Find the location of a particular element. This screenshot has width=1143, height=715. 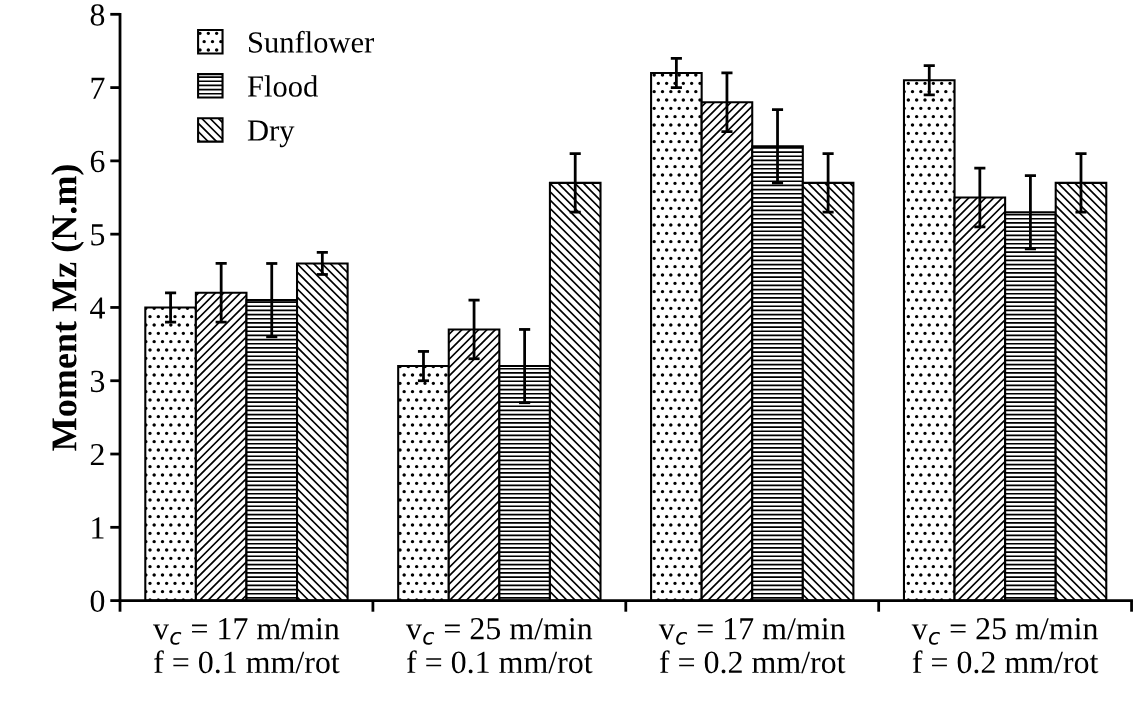

y-tick-label: 4 is located at coordinates (97, 308).